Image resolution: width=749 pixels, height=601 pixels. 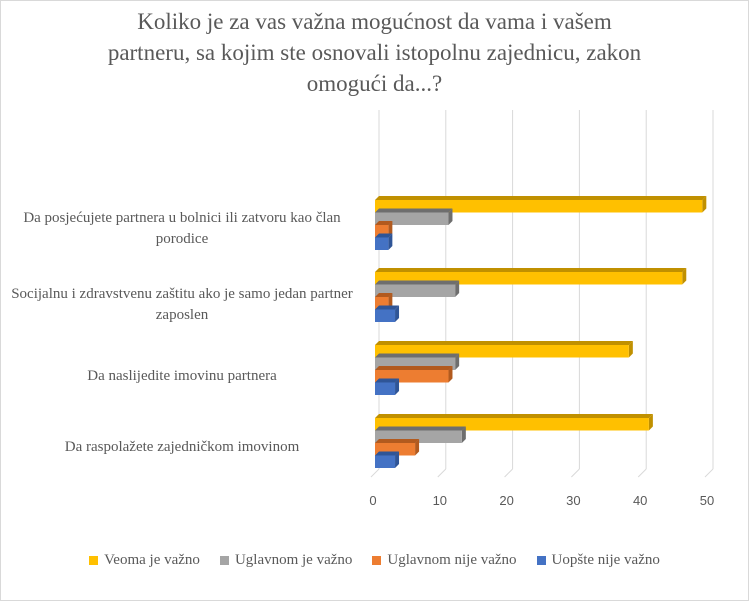 I want to click on legend-label: Uglavnom je važno, so click(x=293, y=560).